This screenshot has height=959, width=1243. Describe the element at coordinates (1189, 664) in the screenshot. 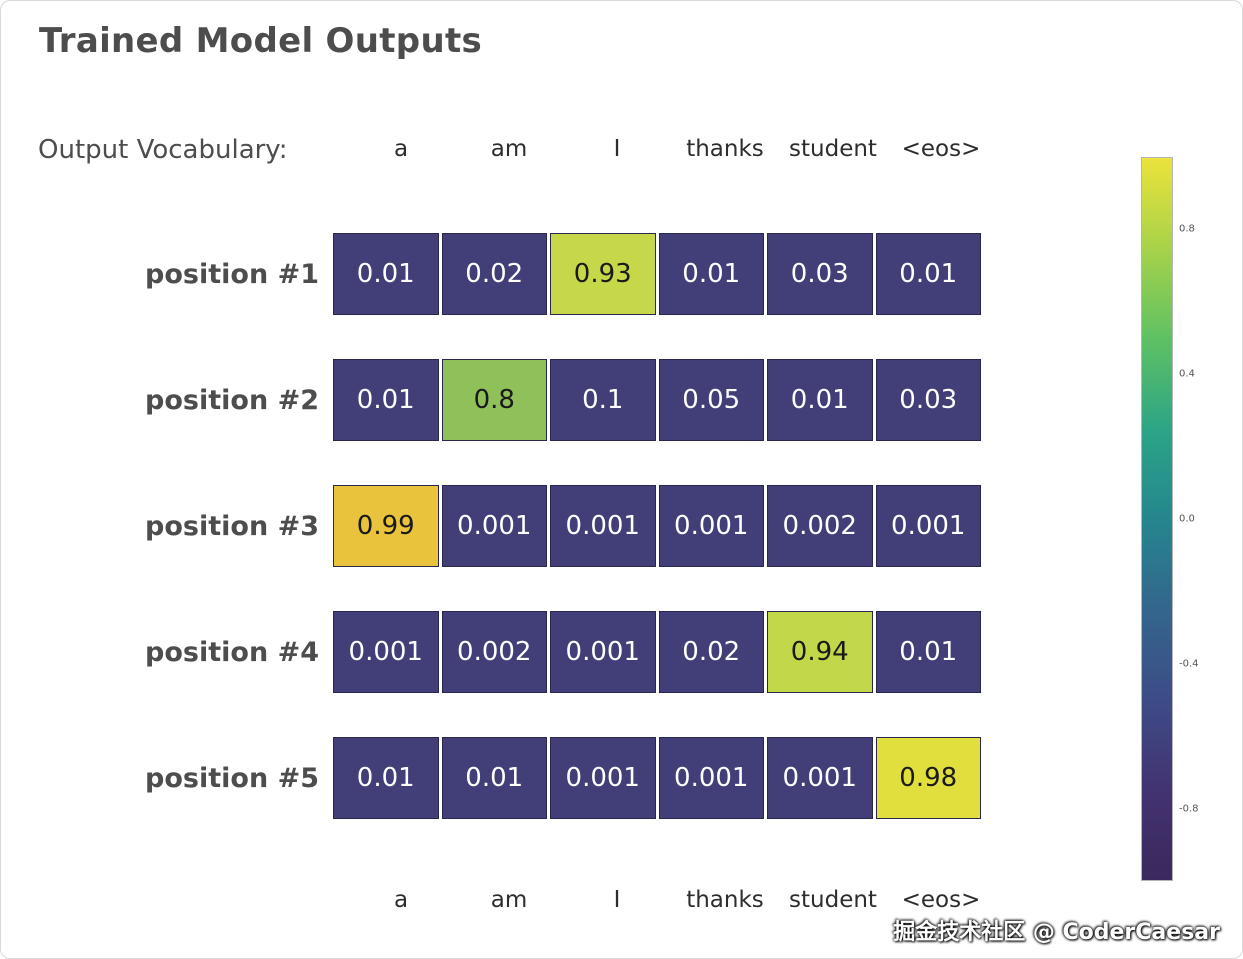

I see `colorbar-tick-label: -0.4` at that location.